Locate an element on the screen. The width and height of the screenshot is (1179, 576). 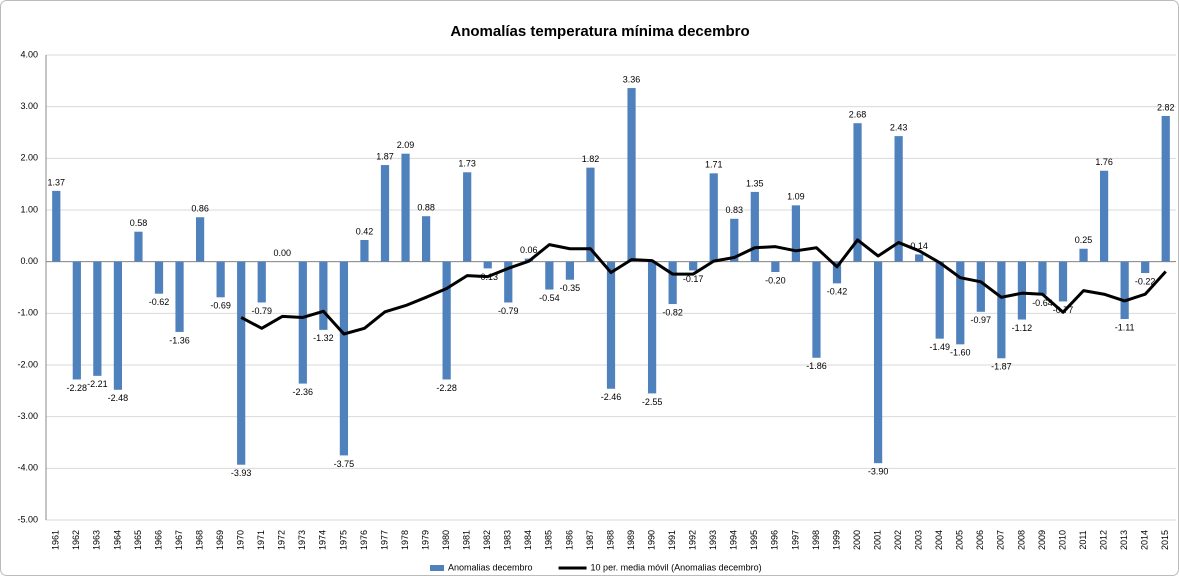
data-label: 0.88 is located at coordinates (426, 208).